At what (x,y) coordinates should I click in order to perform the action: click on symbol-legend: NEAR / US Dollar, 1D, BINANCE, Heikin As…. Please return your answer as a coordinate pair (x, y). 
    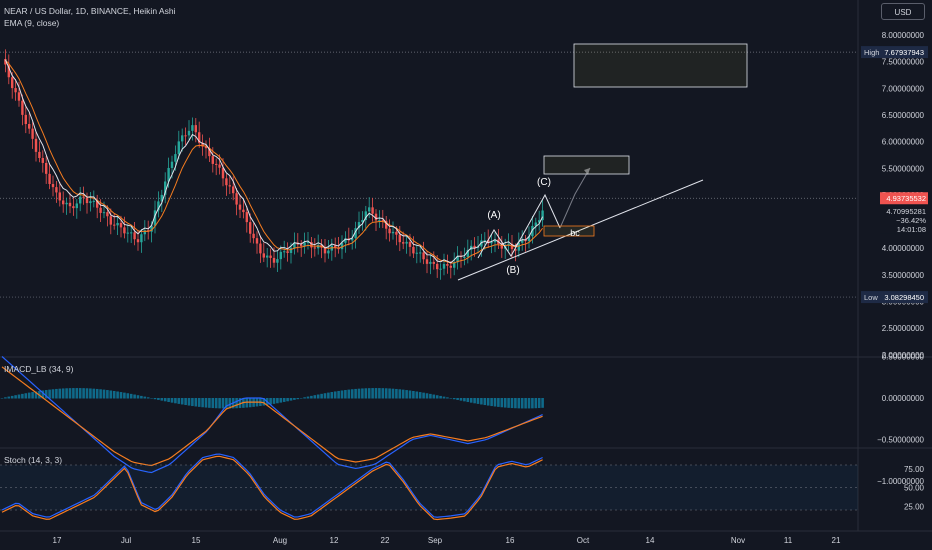
    Looking at the image, I should click on (90, 11).